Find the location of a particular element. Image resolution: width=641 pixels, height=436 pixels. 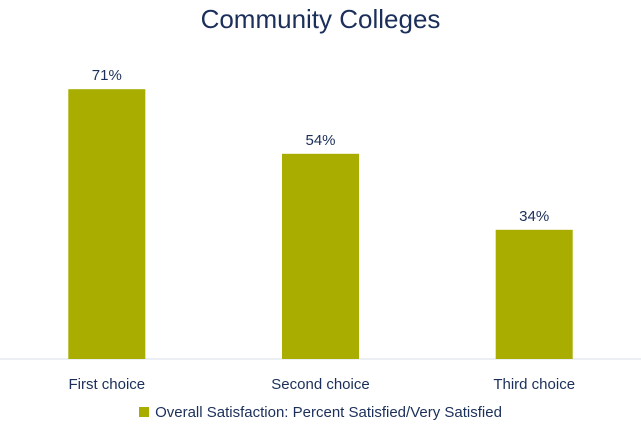

data-label-3: 34% is located at coordinates (534, 216).